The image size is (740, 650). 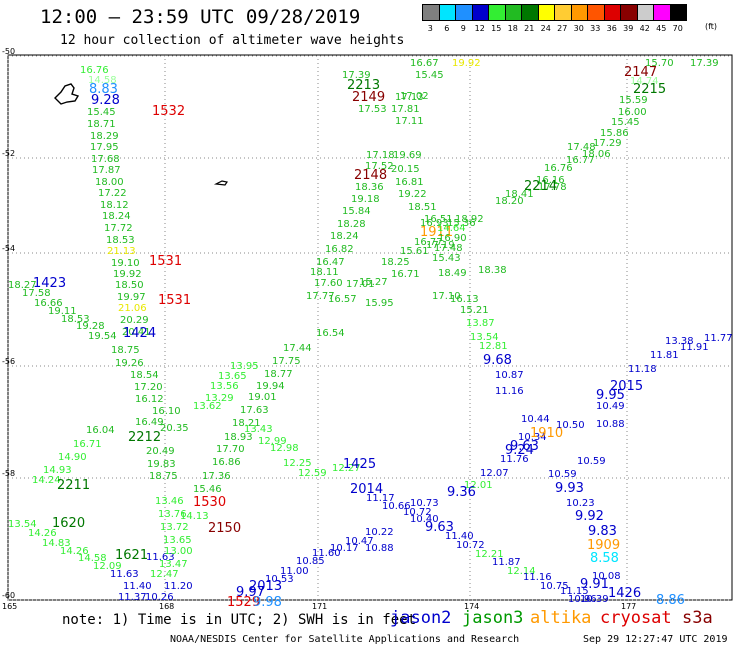 I want to click on wave-height-value: 15.61, so click(x=414, y=251).